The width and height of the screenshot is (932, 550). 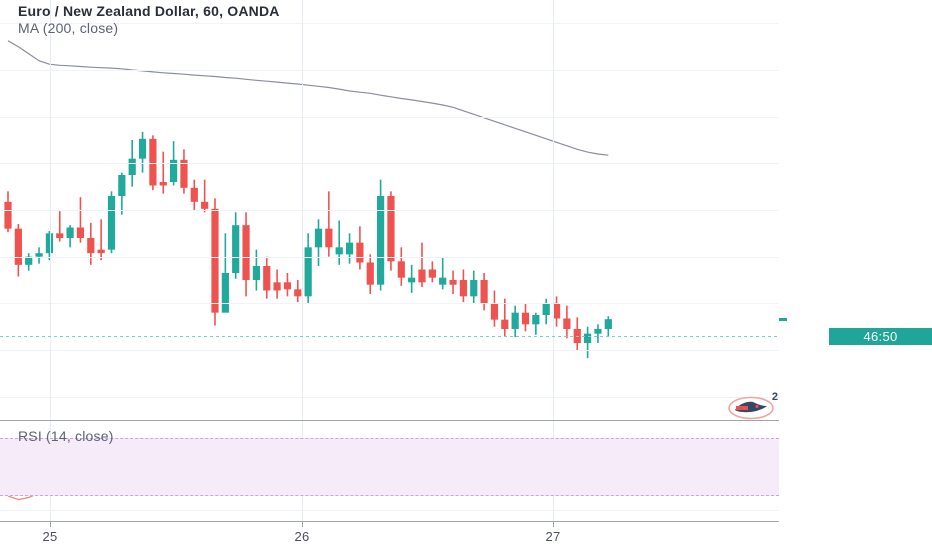 What do you see at coordinates (50, 536) in the screenshot?
I see `time-axis-label: 25` at bounding box center [50, 536].